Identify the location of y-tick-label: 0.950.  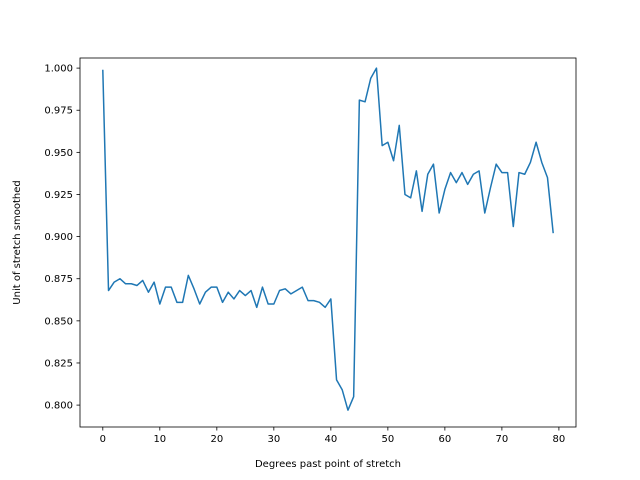
(58, 153).